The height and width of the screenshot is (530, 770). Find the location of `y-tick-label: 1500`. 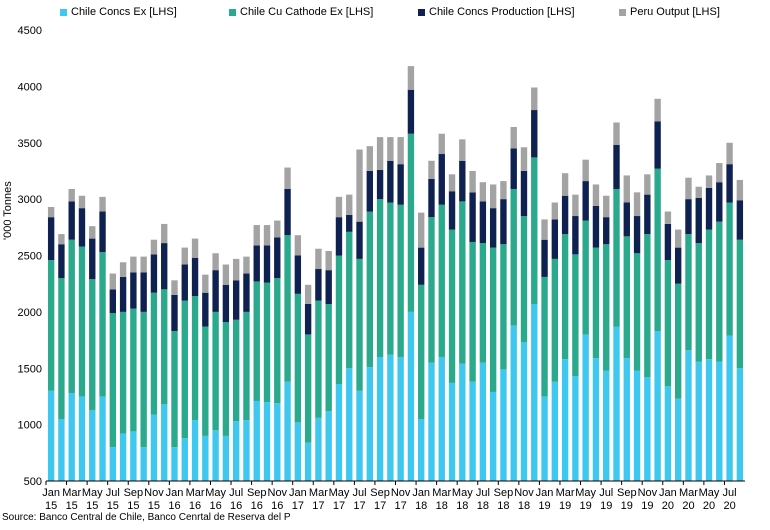

y-tick-label: 1500 is located at coordinates (30, 369).